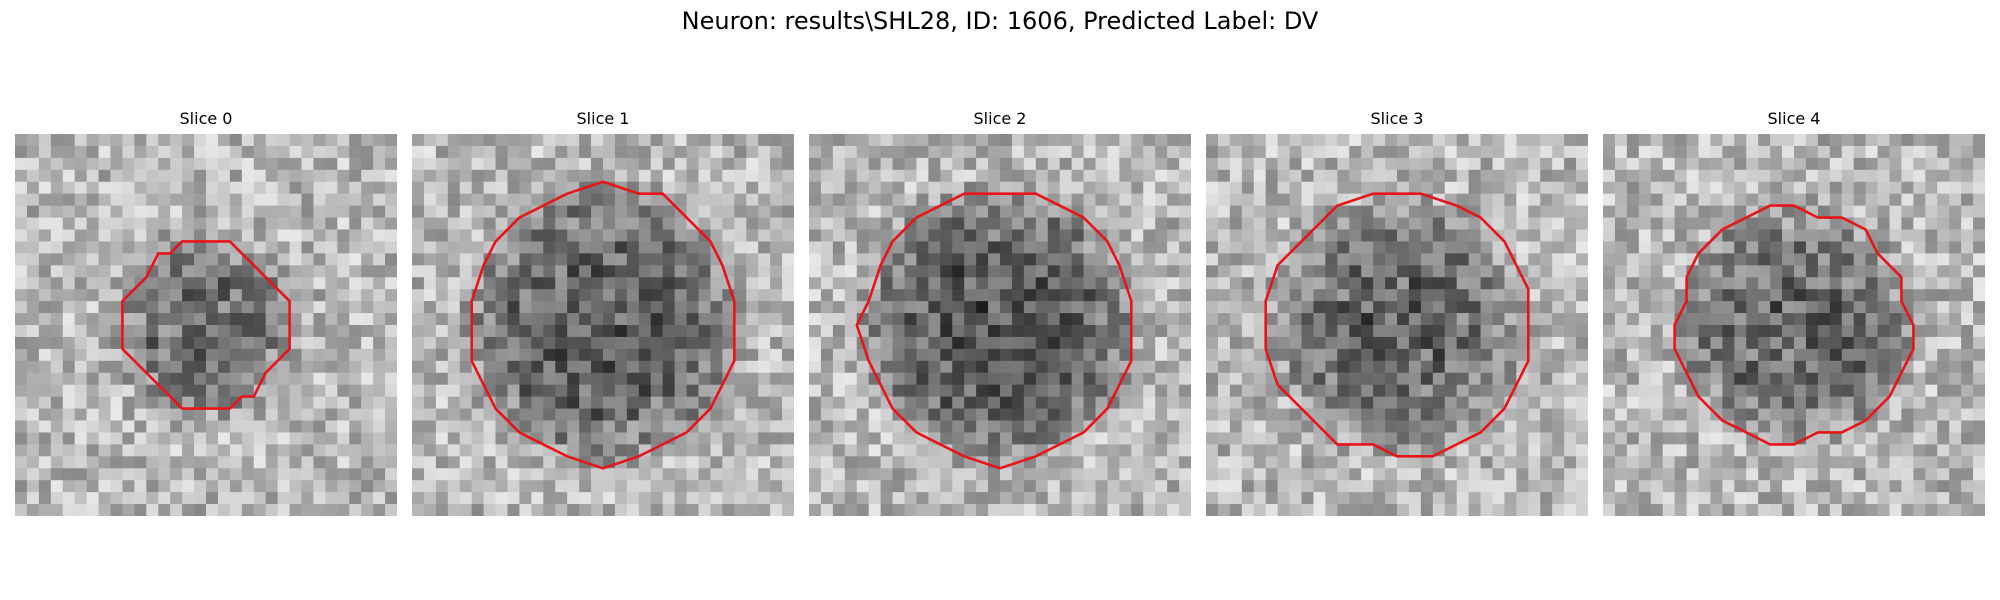  Describe the element at coordinates (603, 118) in the screenshot. I see `slice-title: Slice 1` at that location.